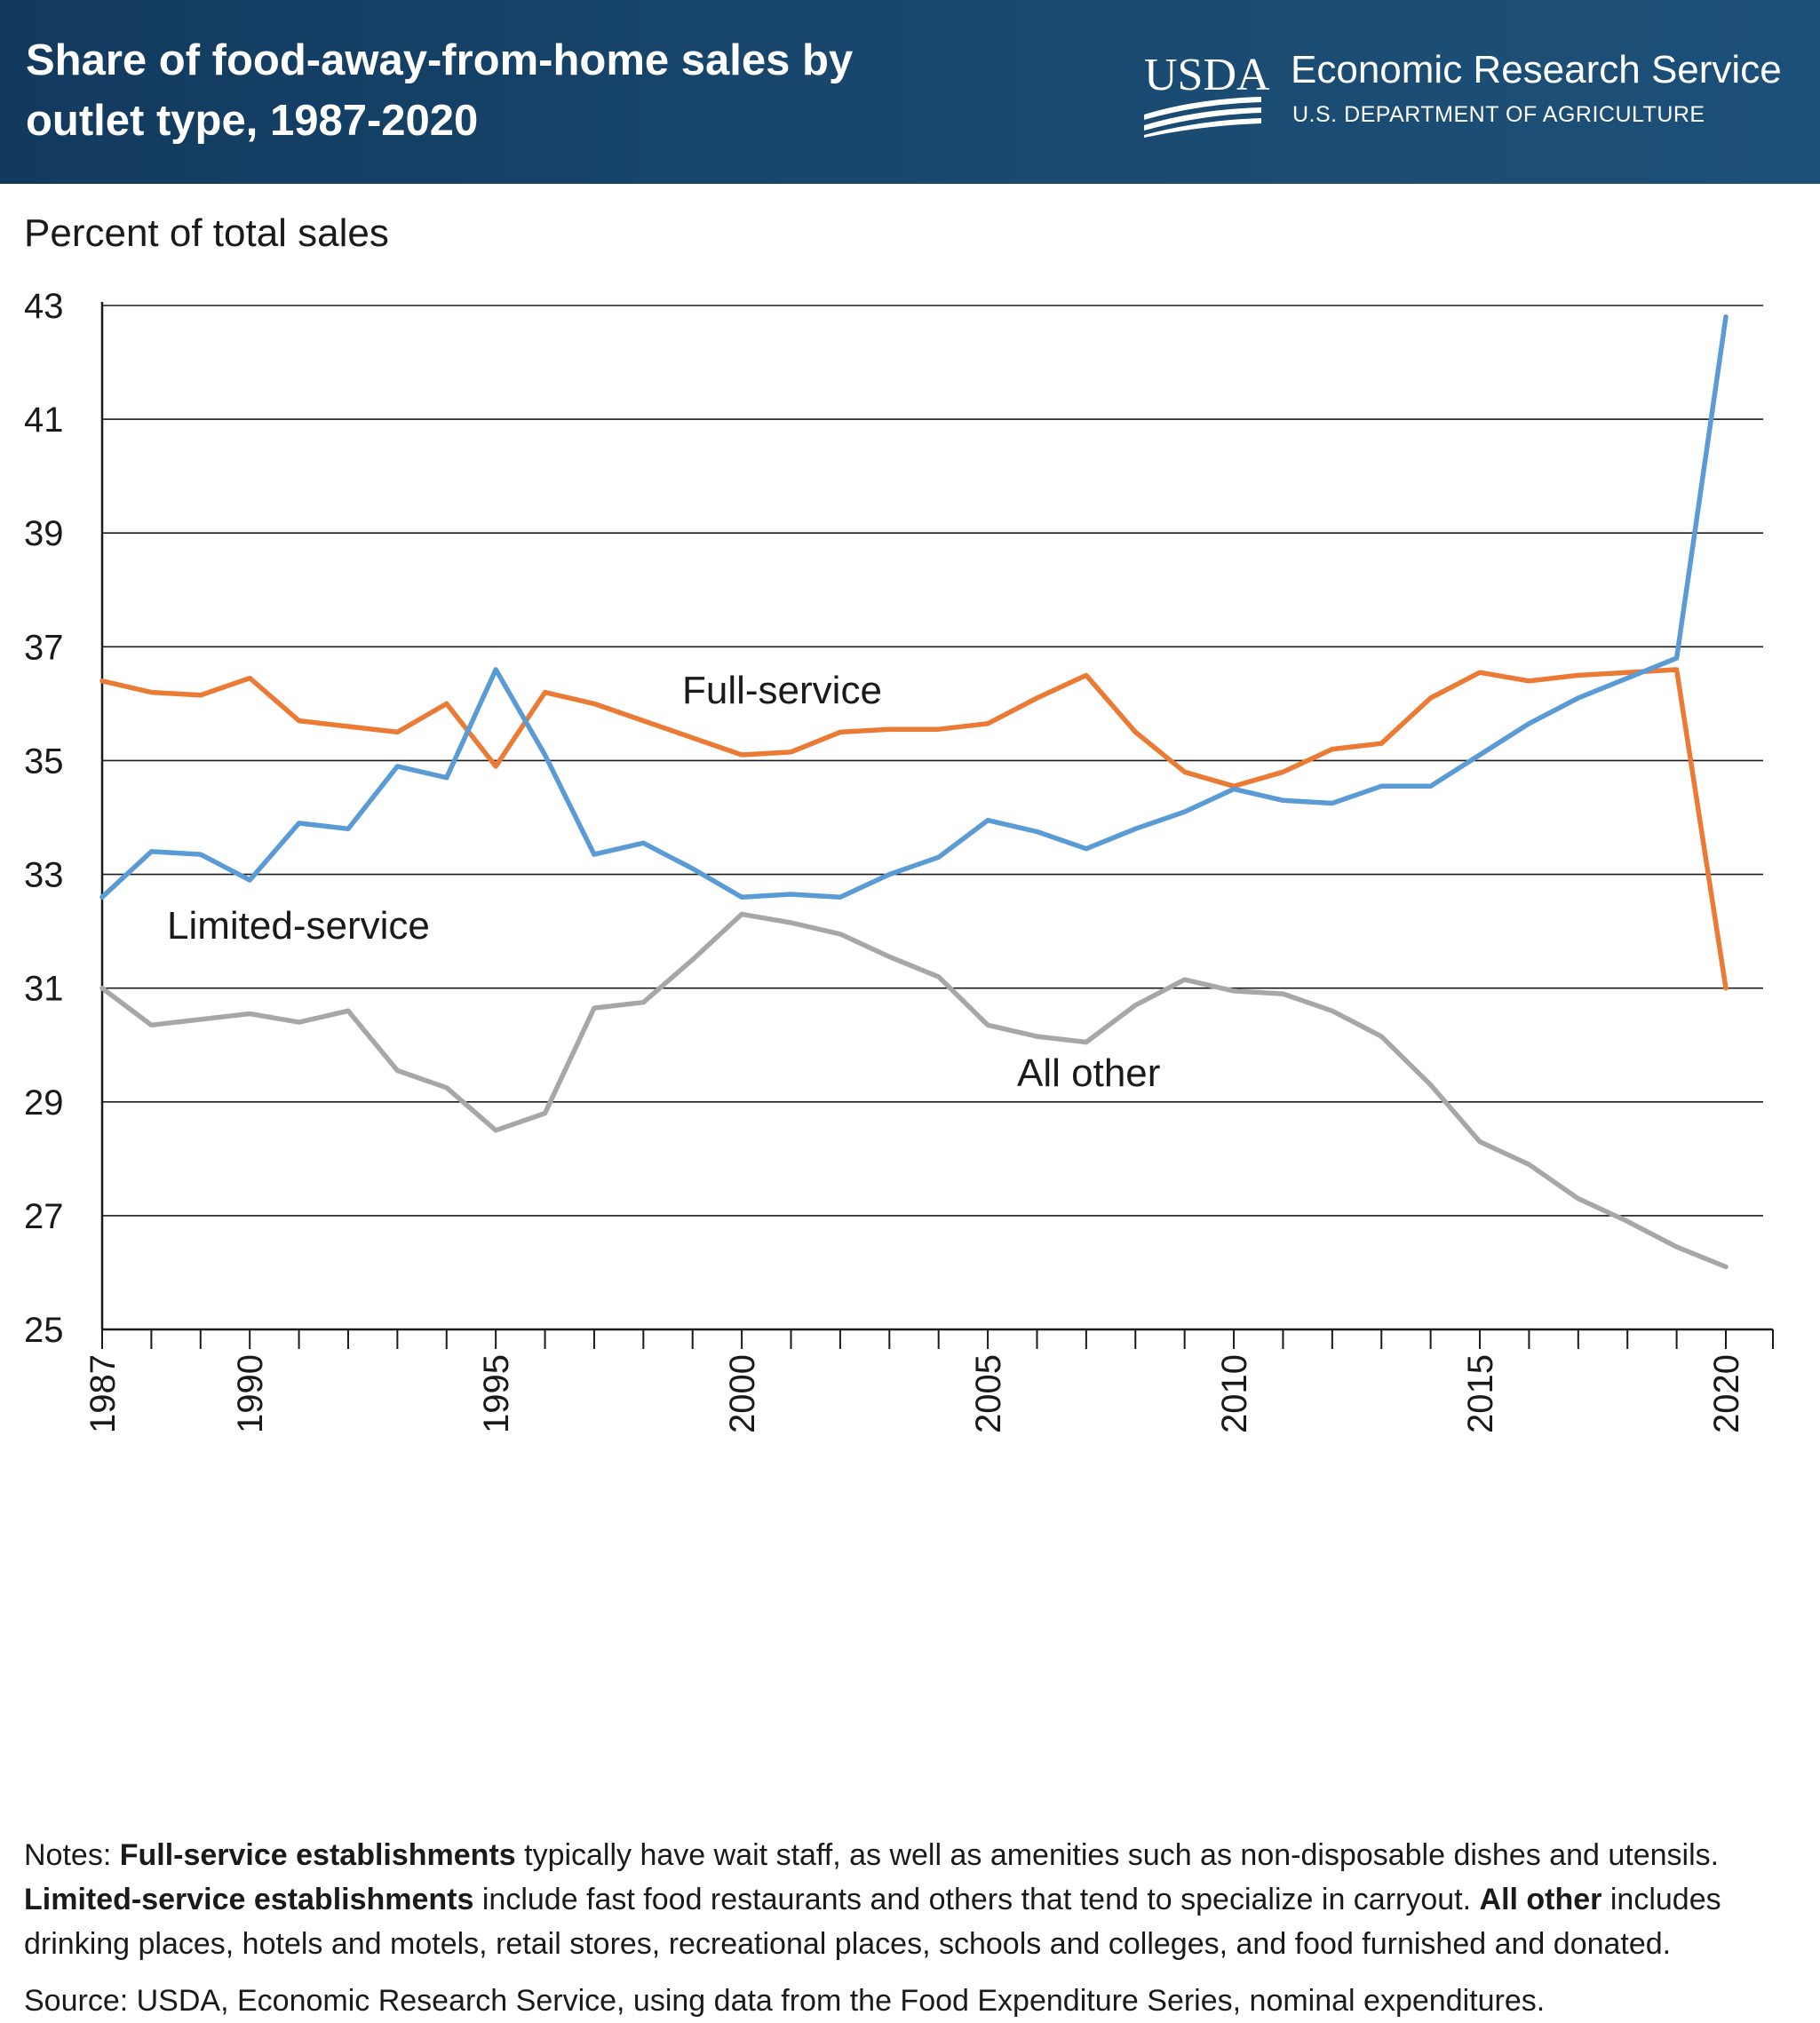  I want to click on dept-name: U.S. DEPARTMENT OF AGRICULTURE, so click(1498, 114).